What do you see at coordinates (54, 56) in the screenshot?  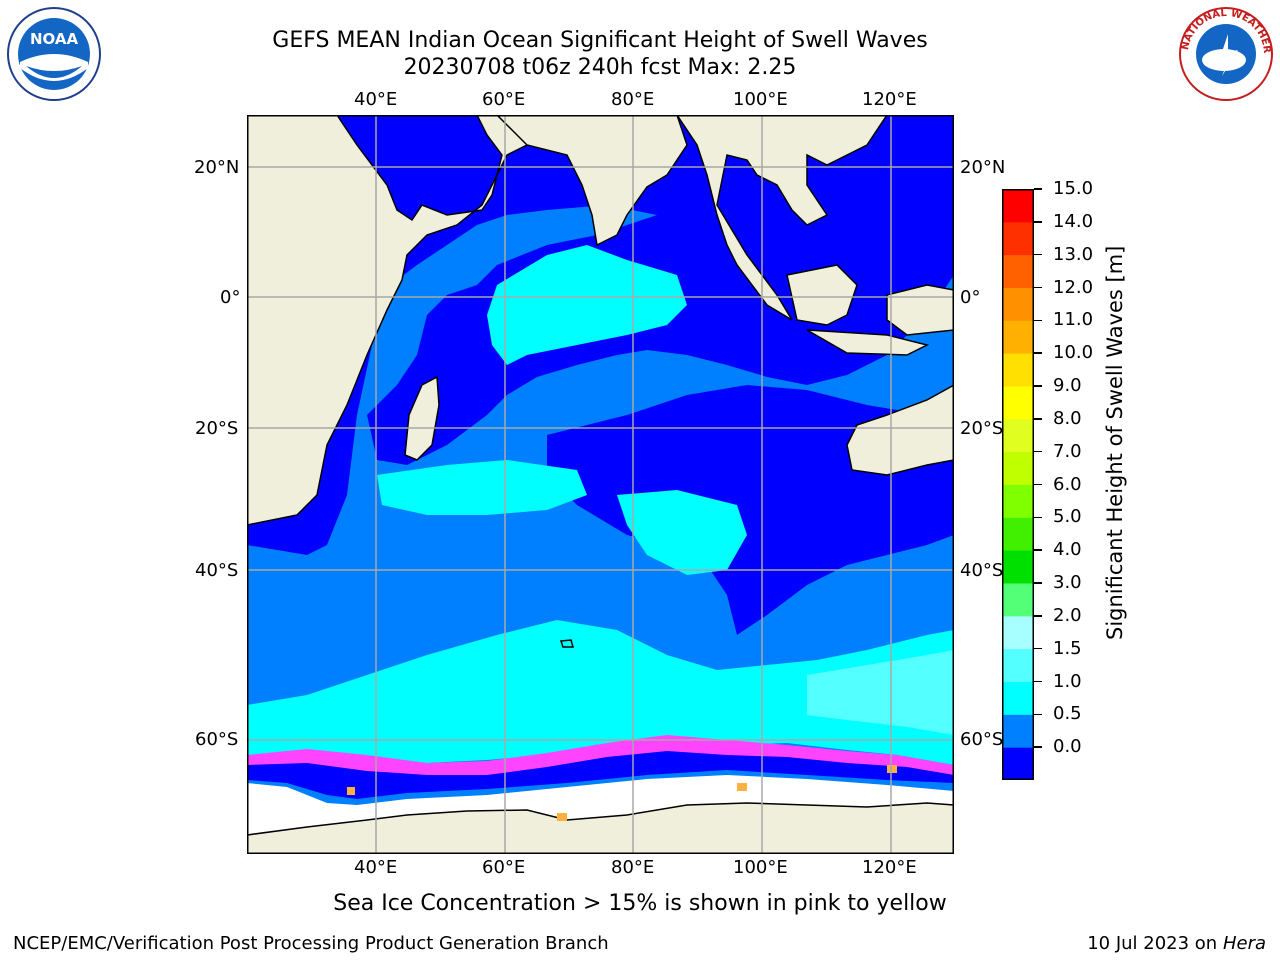 I see `noaa-logo: NOAA` at bounding box center [54, 56].